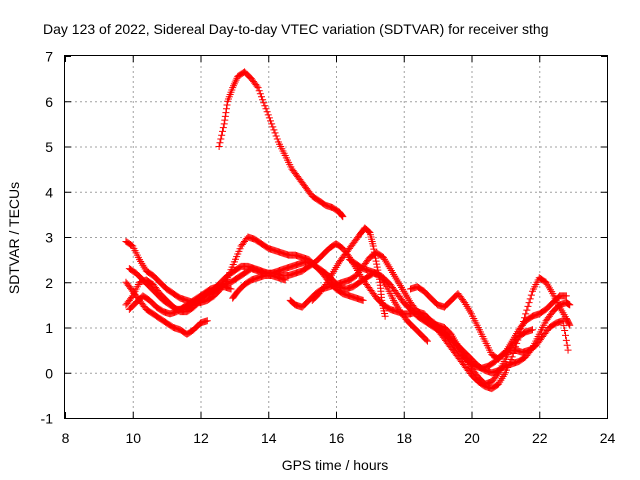 This screenshot has height=480, width=640. Describe the element at coordinates (47, 419) in the screenshot. I see `y-tick-label: -1` at that location.